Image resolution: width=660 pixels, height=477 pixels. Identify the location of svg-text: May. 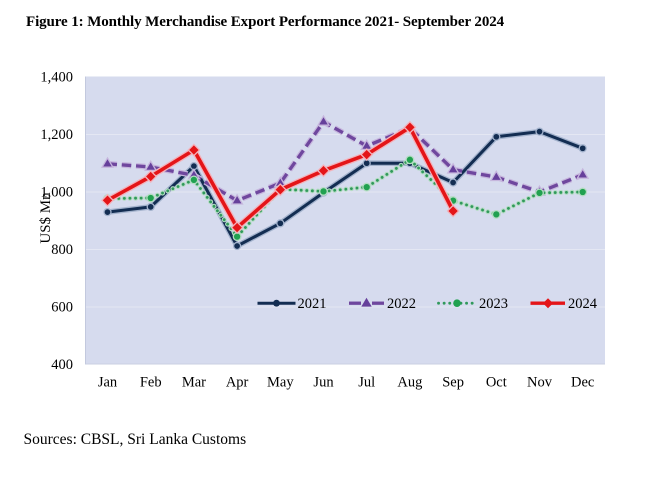
(280, 383).